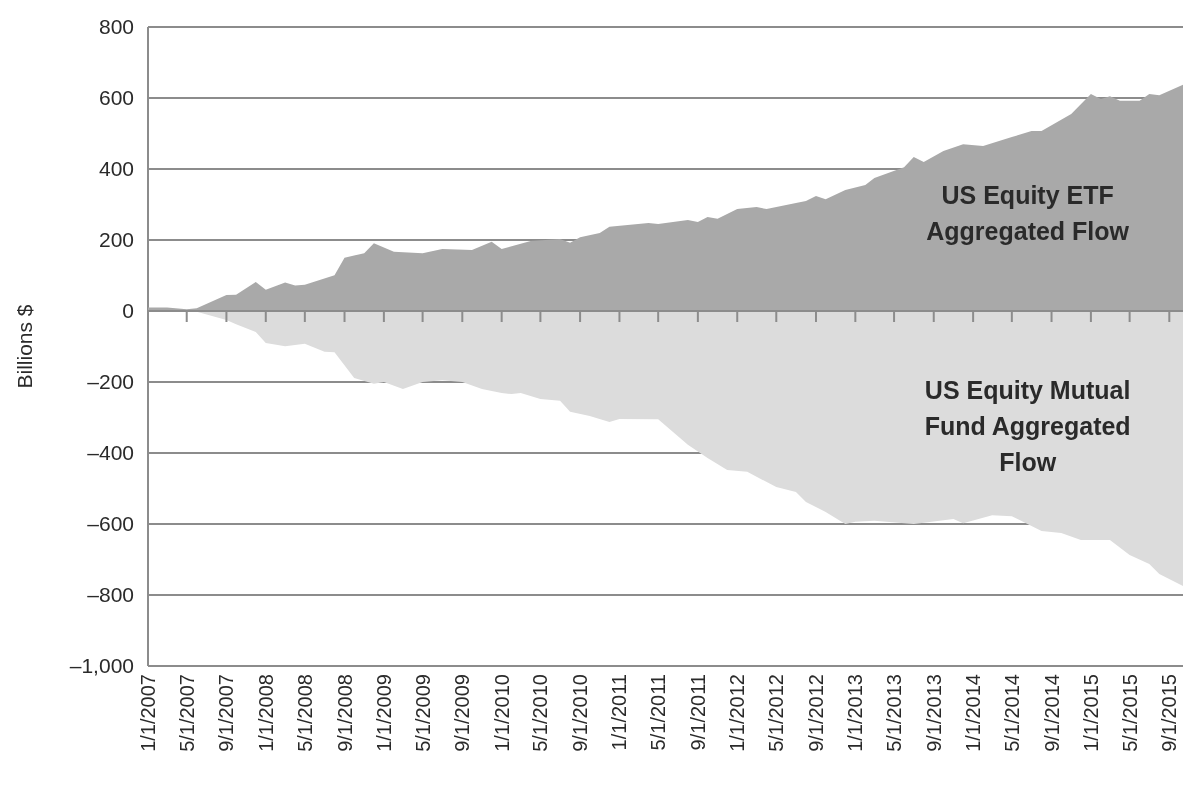  I want to click on y-tick-label: –400, so click(110, 453).